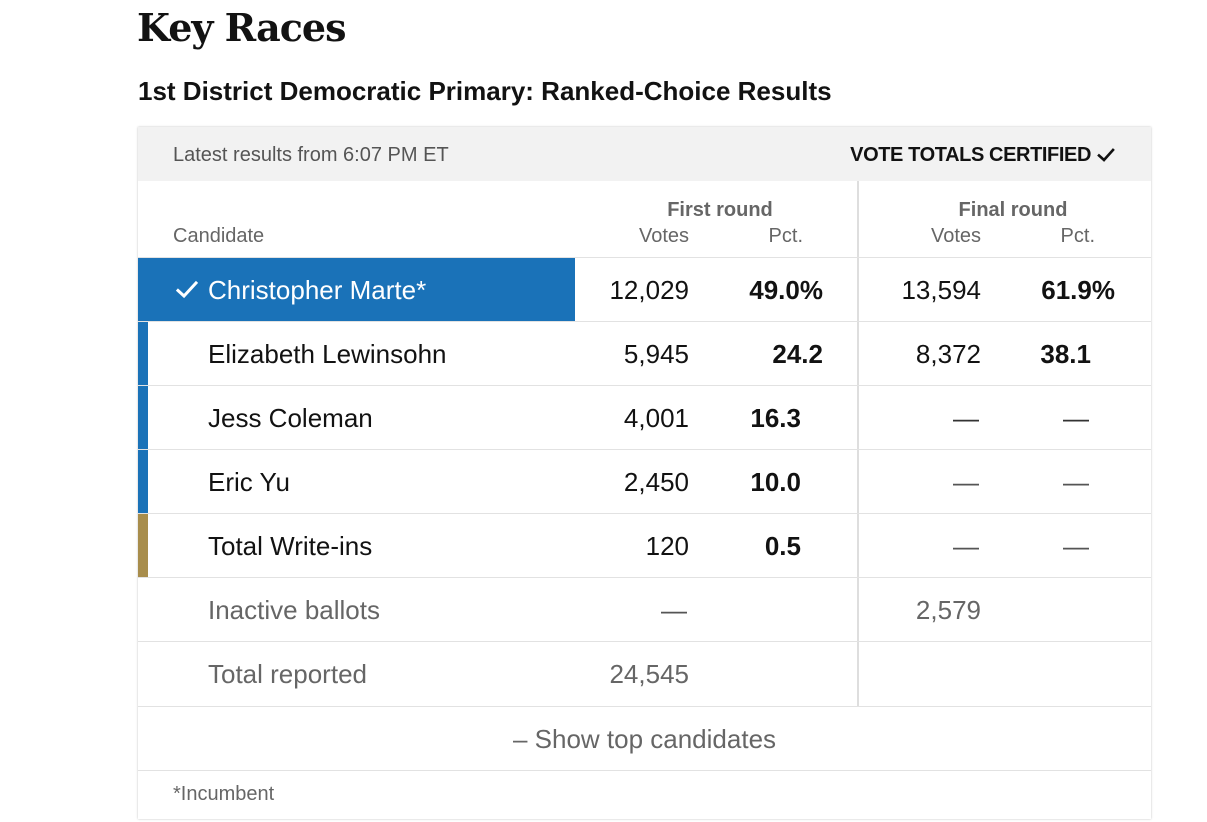 The height and width of the screenshot is (822, 1207). Describe the element at coordinates (1078, 290) in the screenshot. I see `final-round-pct: 61.9%` at that location.